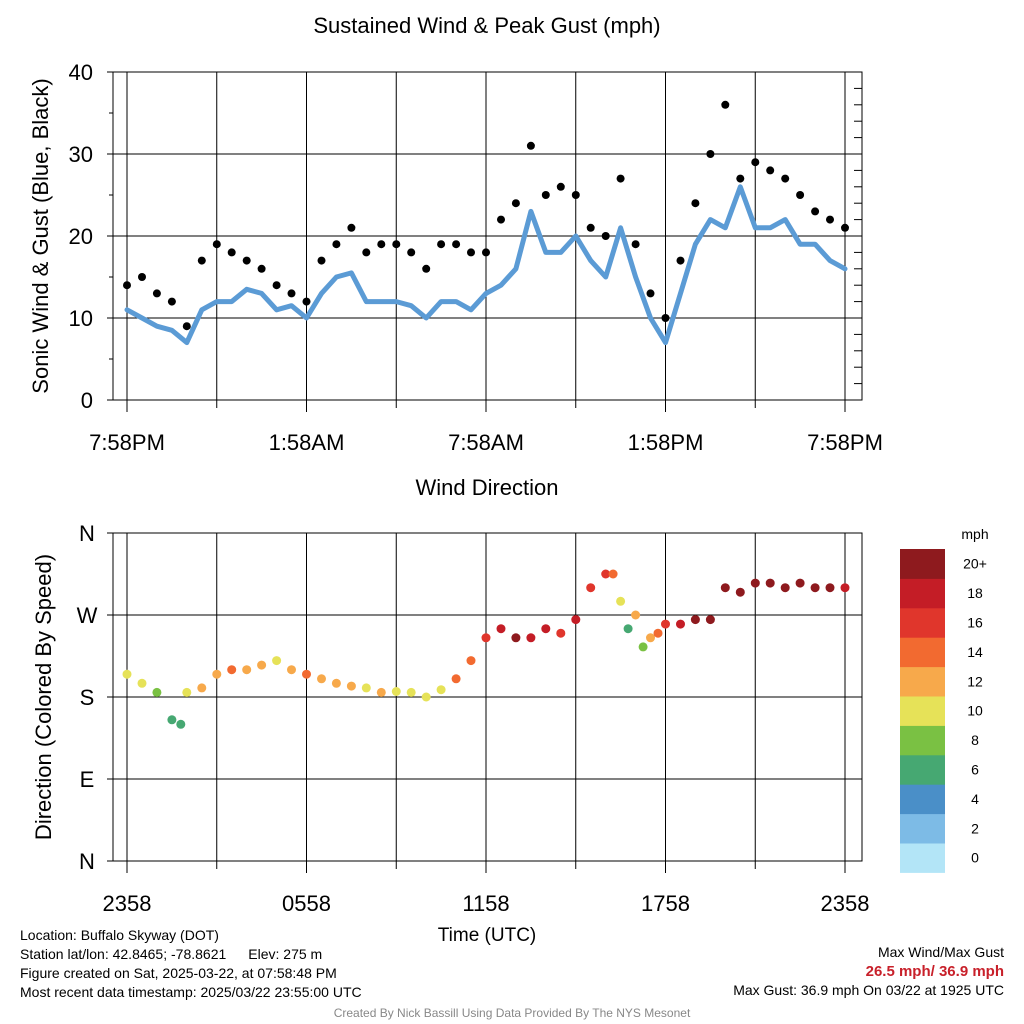 The image size is (1024, 1024). I want to click on max-title: Max Wind/Max Gust, so click(940, 952).